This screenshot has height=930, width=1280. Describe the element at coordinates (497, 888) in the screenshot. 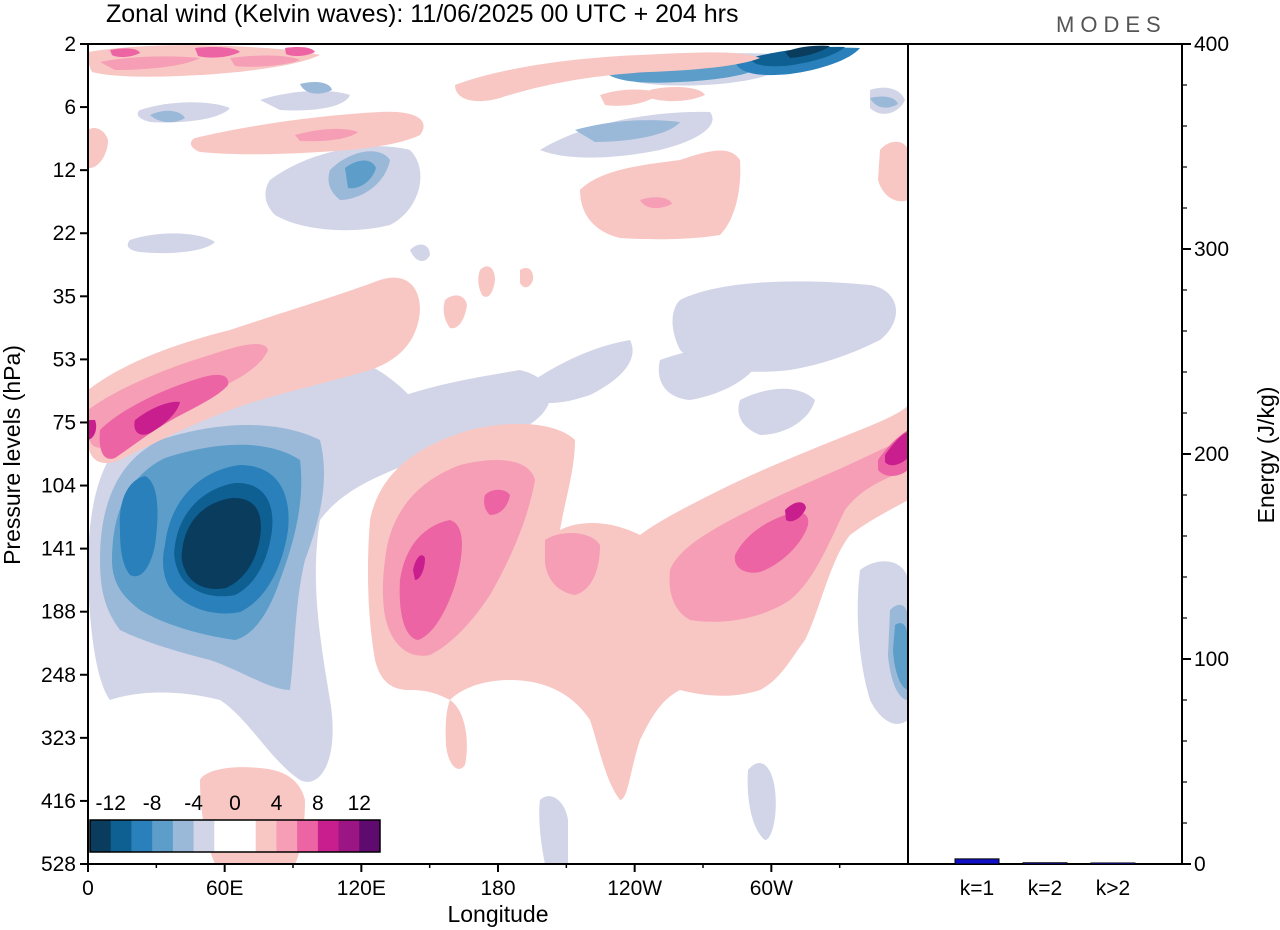

I see `x-tick-label: 180` at that location.